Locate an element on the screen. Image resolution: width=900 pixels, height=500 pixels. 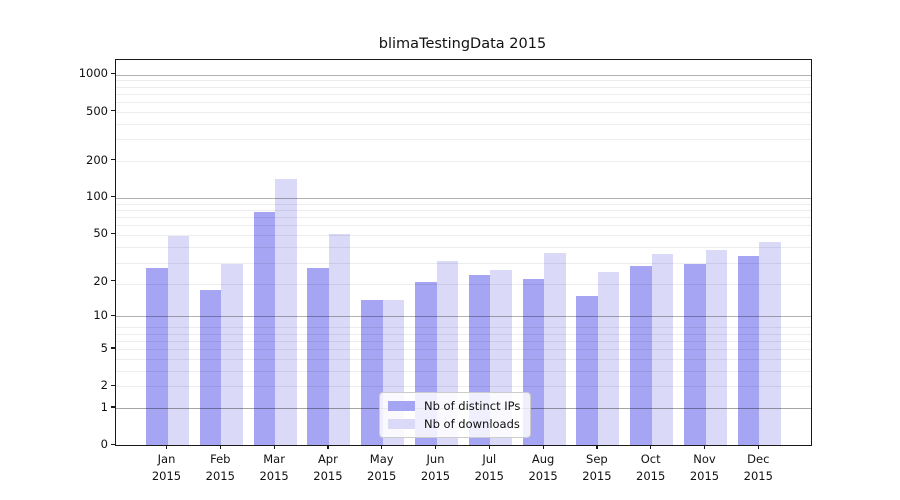
x-tick-label: Oct 2015 is located at coordinates (651, 467).